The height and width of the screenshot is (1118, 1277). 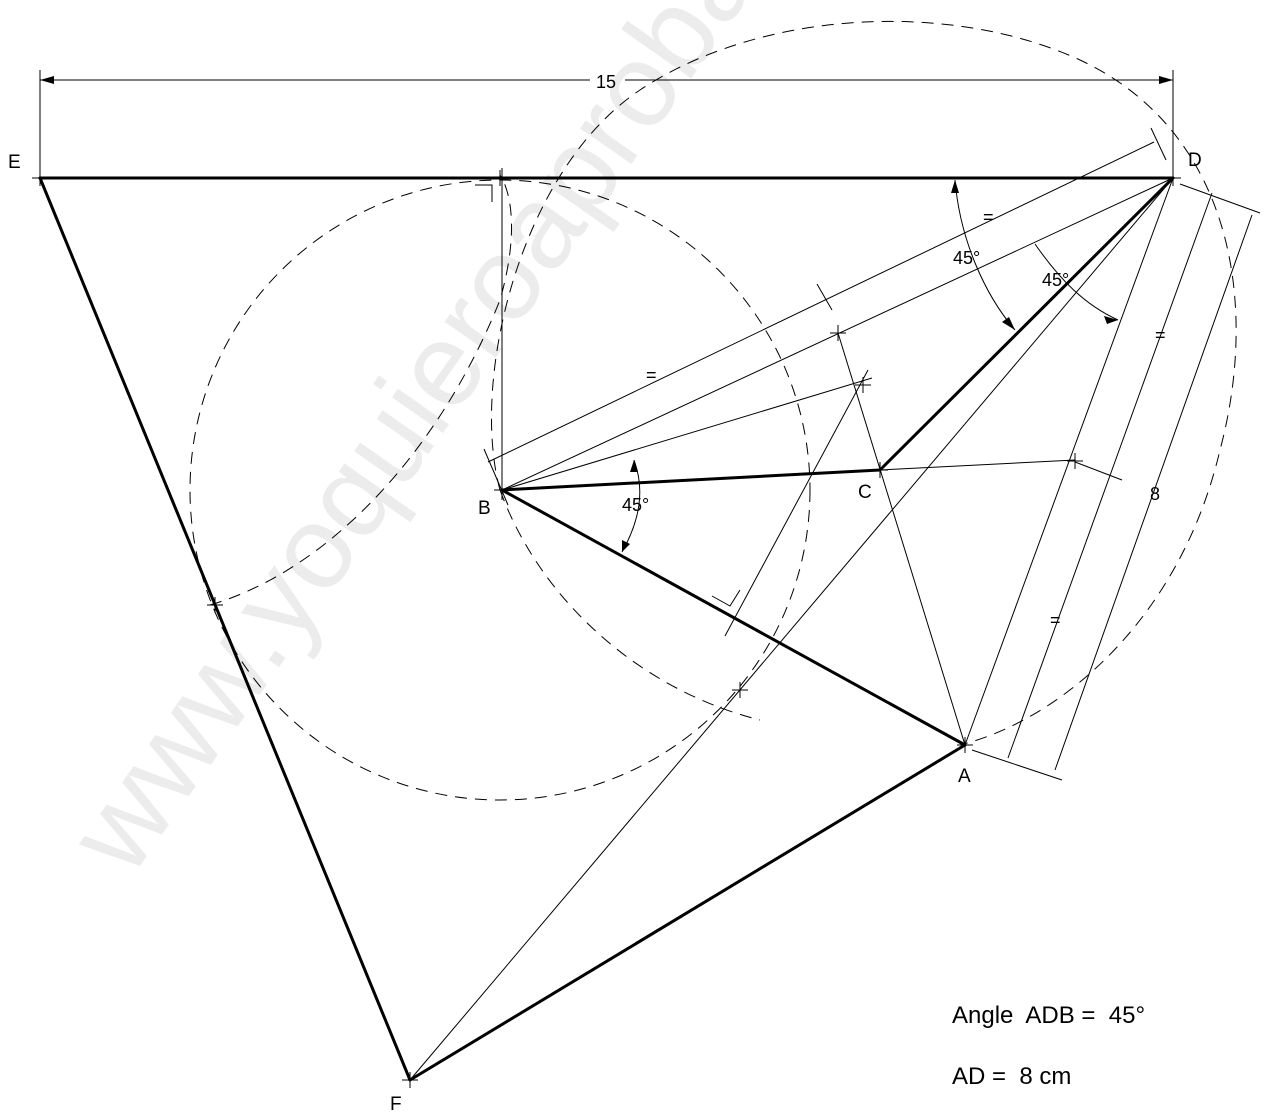 What do you see at coordinates (502, 490) in the screenshot?
I see `tick-b` at bounding box center [502, 490].